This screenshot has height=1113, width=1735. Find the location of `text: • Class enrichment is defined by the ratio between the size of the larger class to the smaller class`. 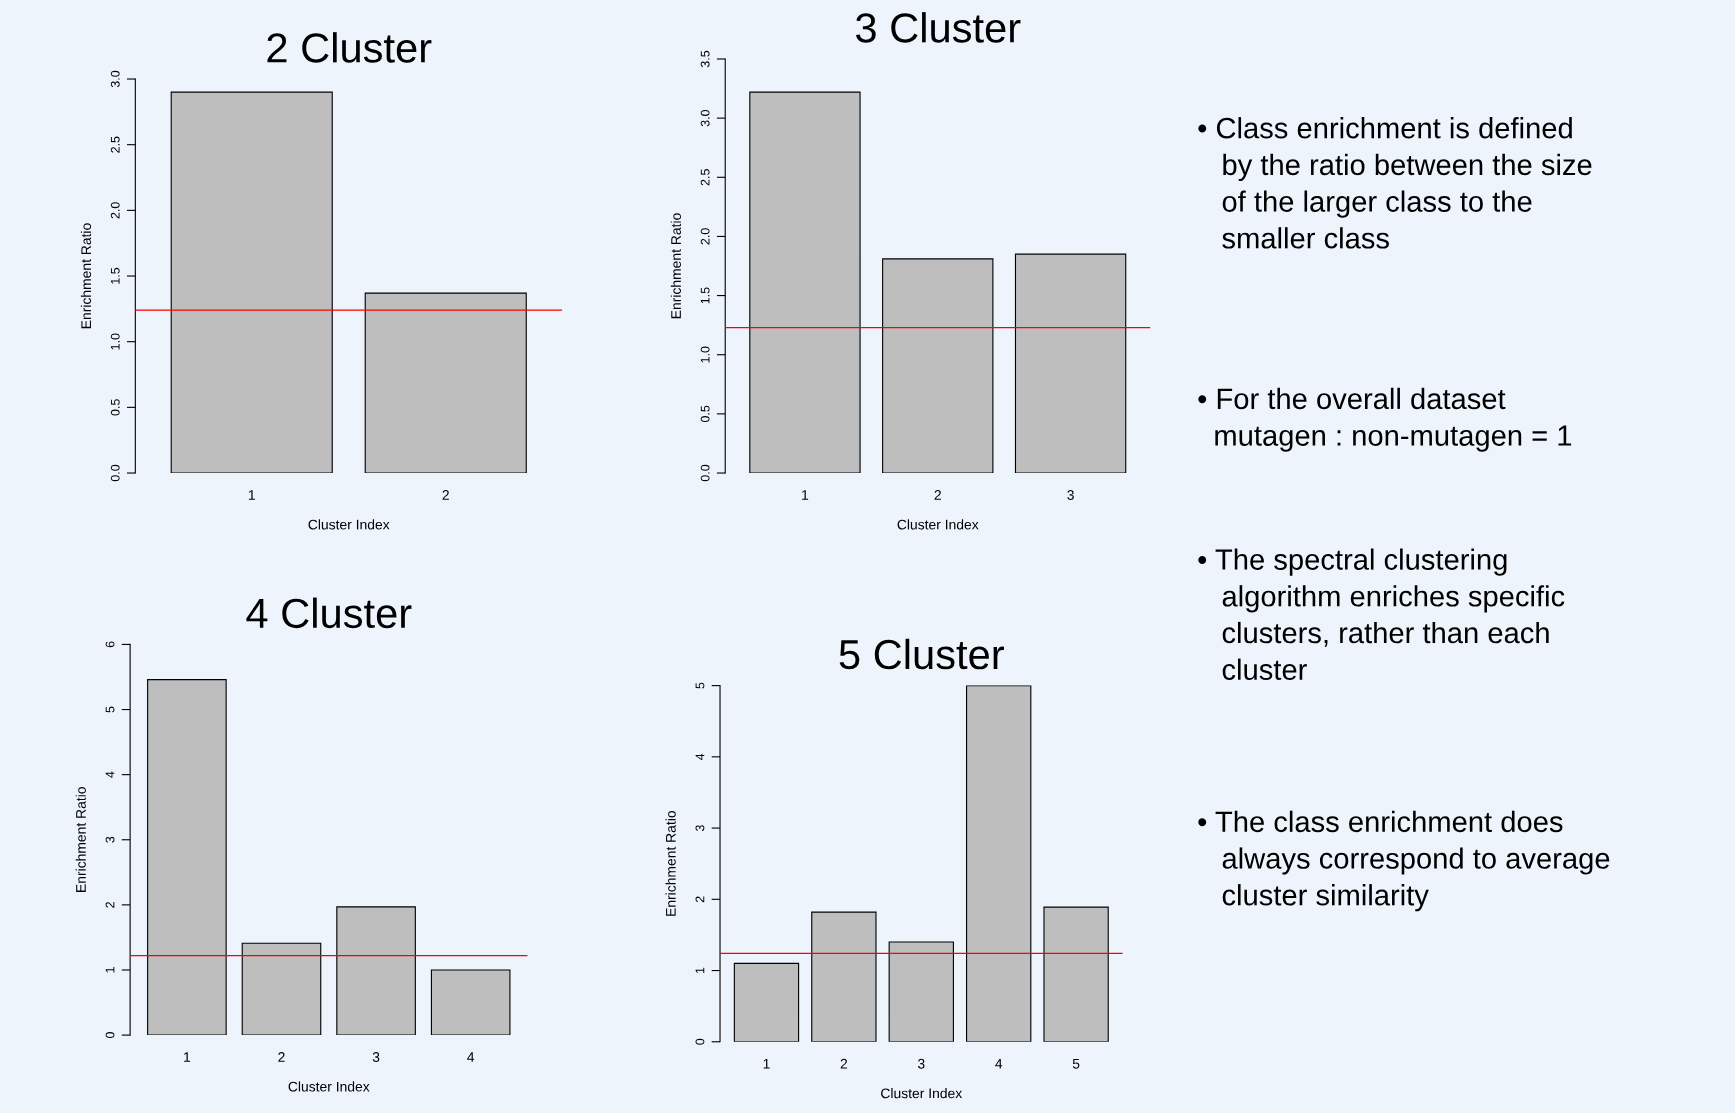

text: • Class enrichment is defined by the ratio between the size of the larger class to the smaller class is located at coordinates (1395, 183).